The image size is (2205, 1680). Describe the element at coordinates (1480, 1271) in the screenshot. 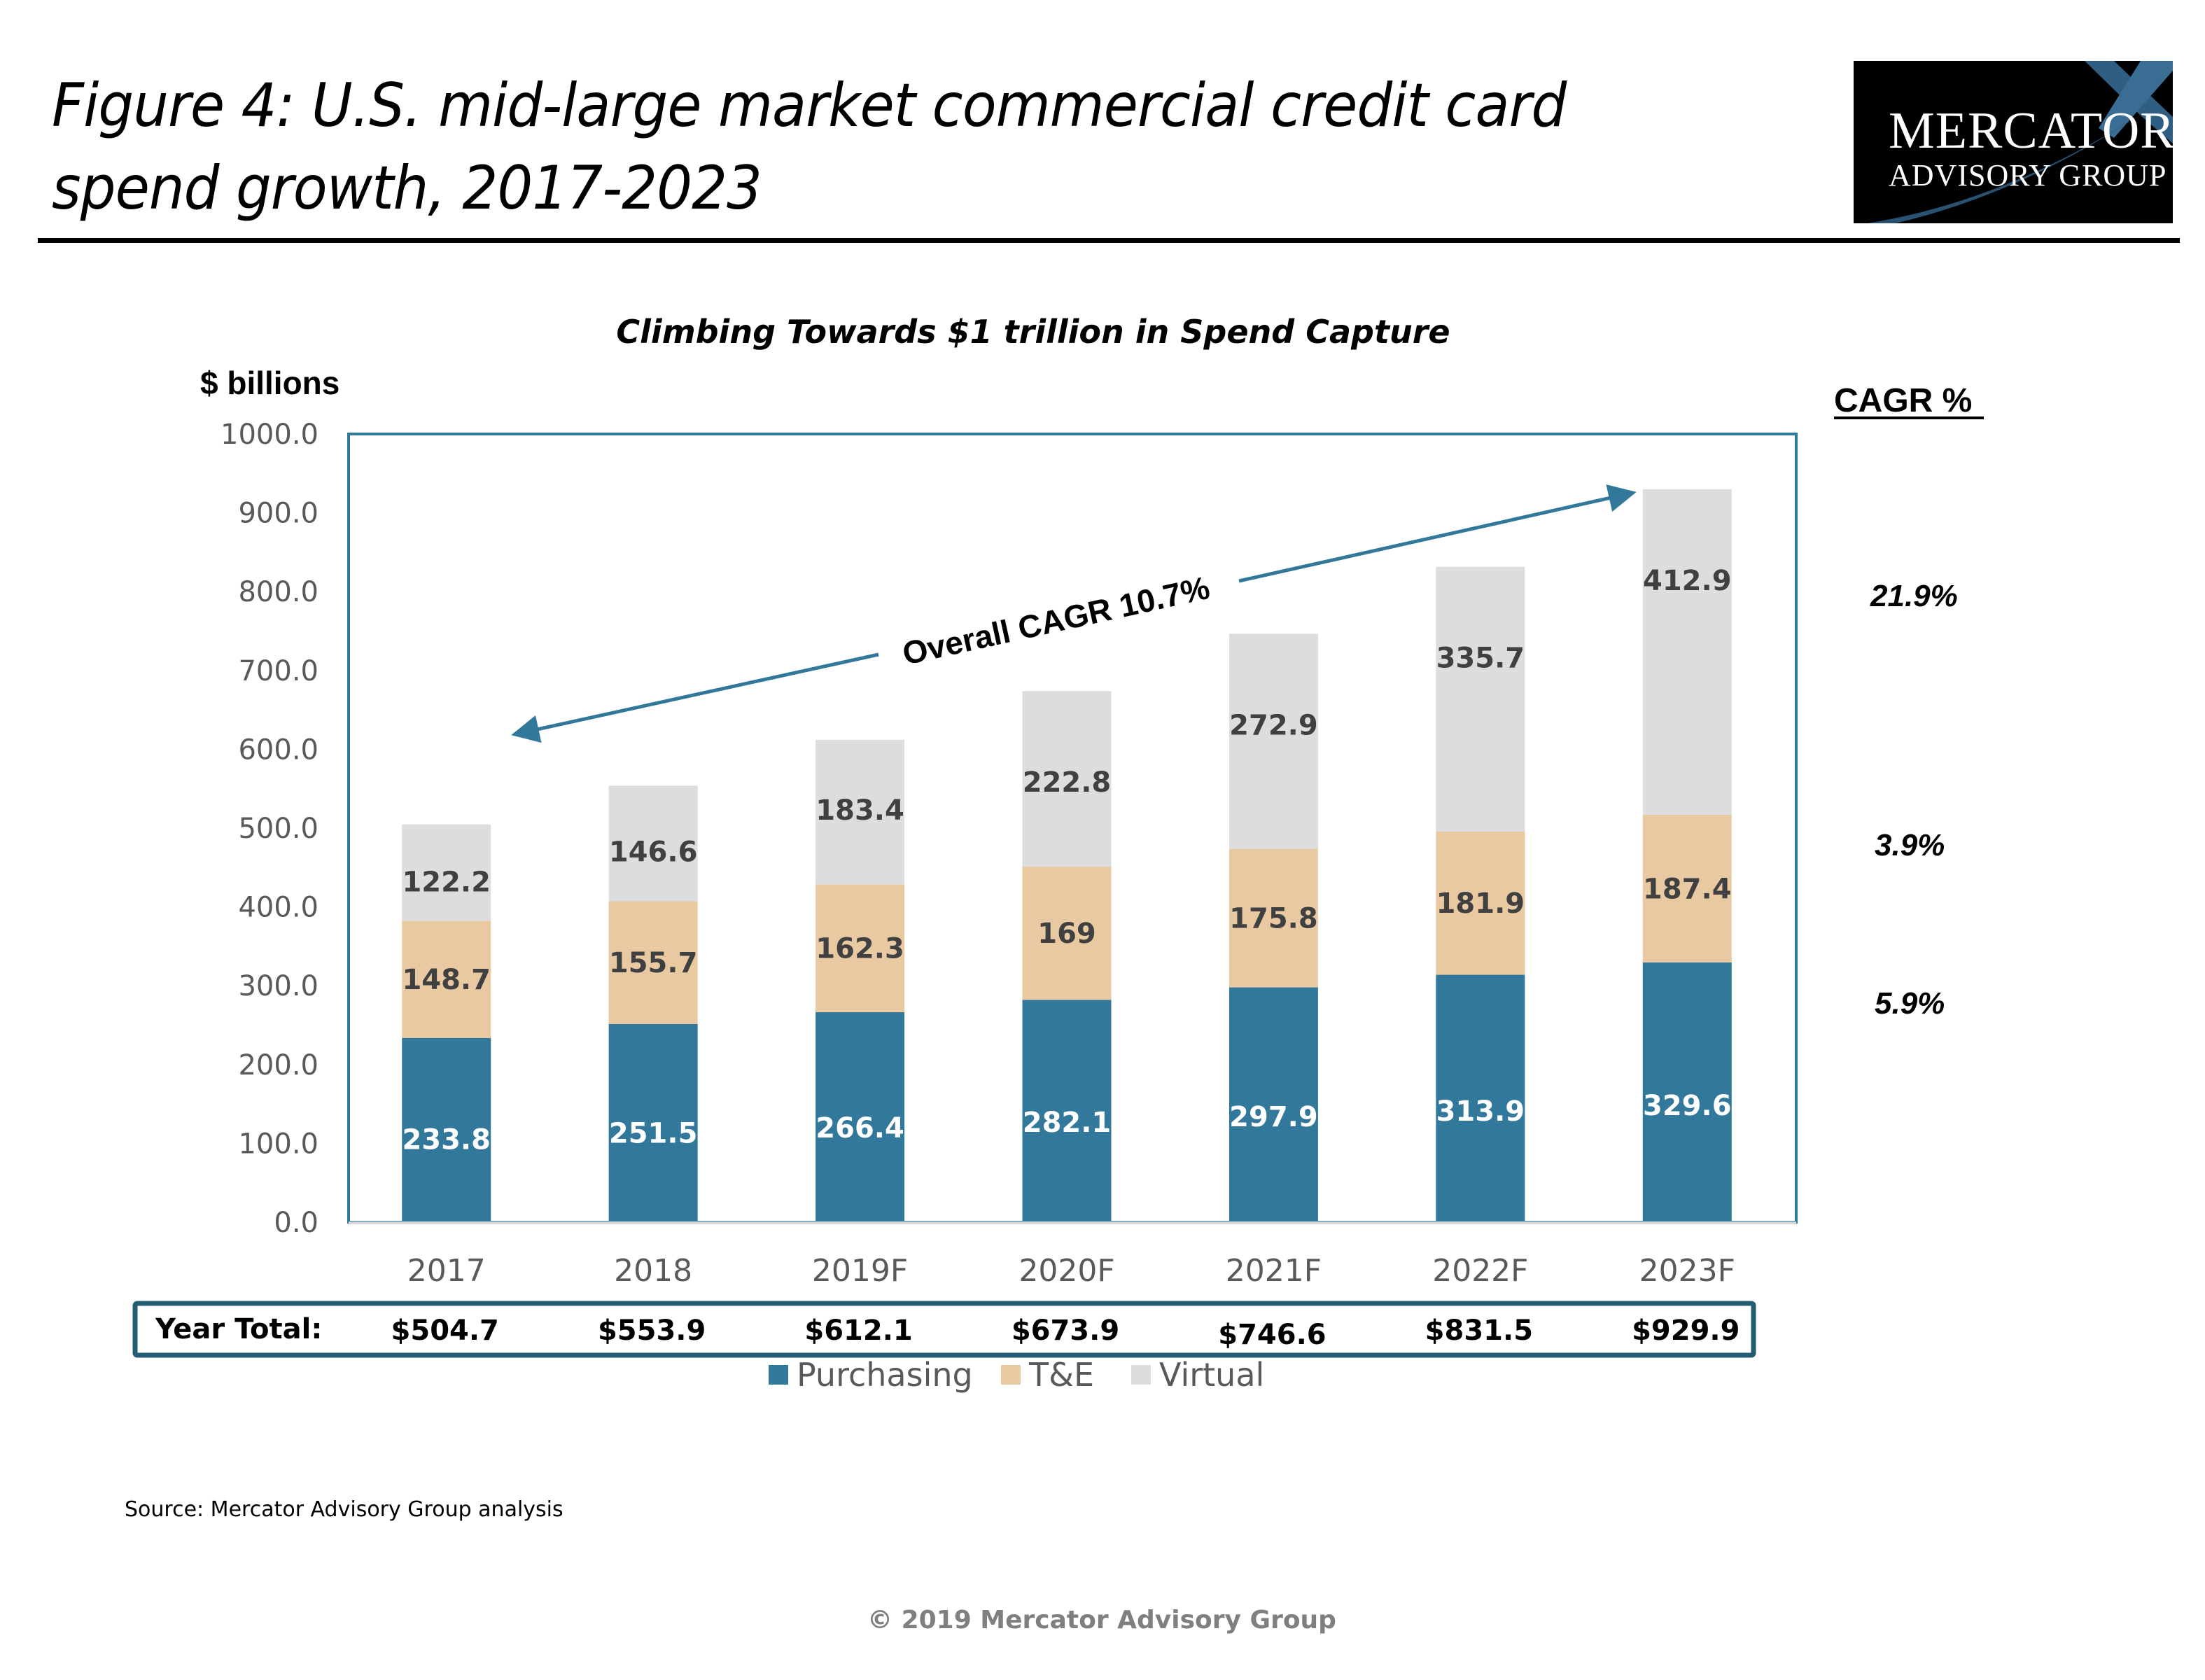

I see `x-category-label: 2022F` at that location.